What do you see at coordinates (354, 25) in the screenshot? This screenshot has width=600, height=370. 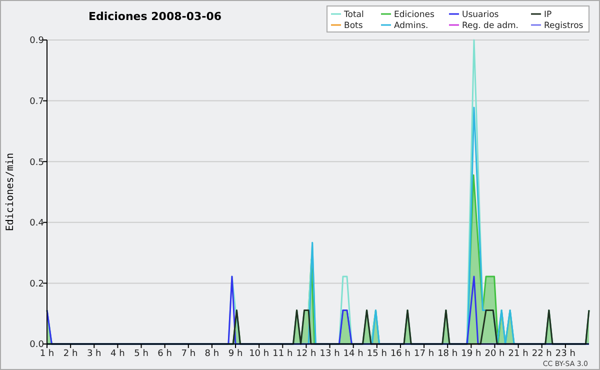 I see `legend-label: Bots` at bounding box center [354, 25].